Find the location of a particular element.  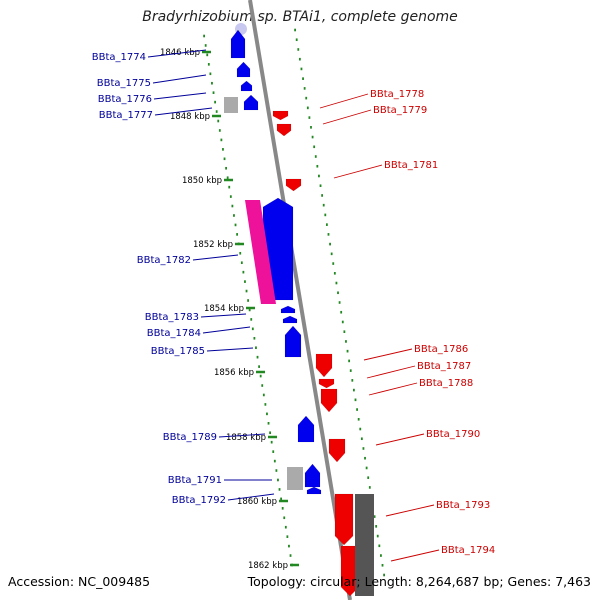

ruler-tick-label: 1858 kbp is located at coordinates (246, 438).